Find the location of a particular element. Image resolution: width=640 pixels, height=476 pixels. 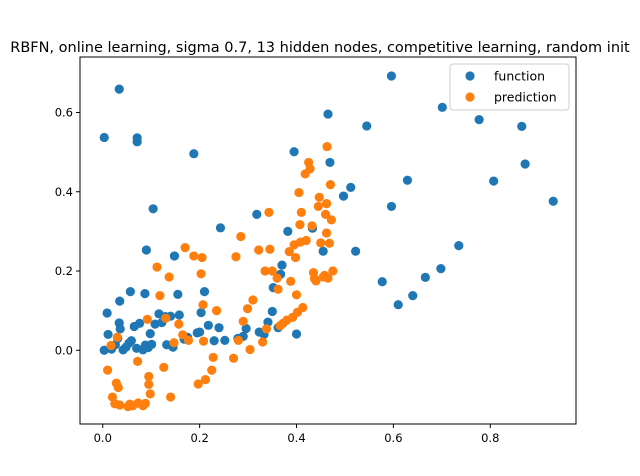

y-tick-label: 0.6 is located at coordinates (64, 112).